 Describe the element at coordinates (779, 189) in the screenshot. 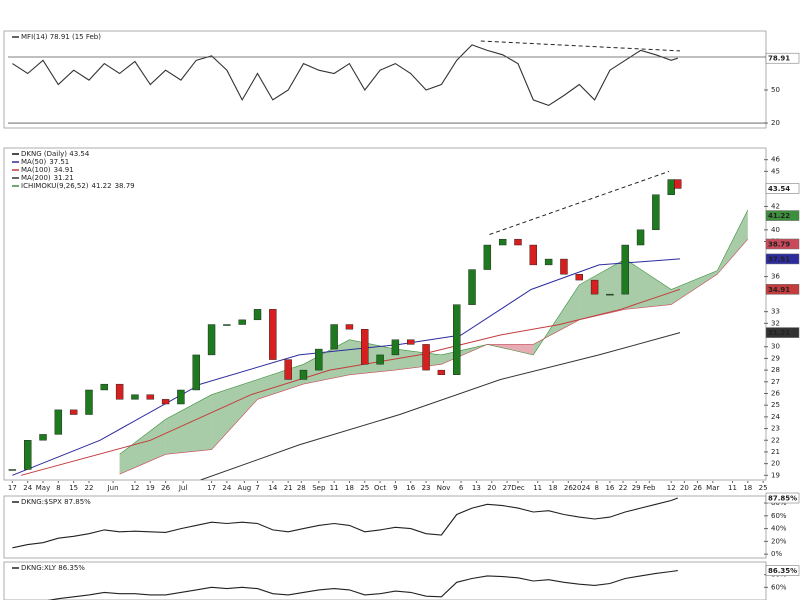

I see `value-box-label: 43.54` at that location.